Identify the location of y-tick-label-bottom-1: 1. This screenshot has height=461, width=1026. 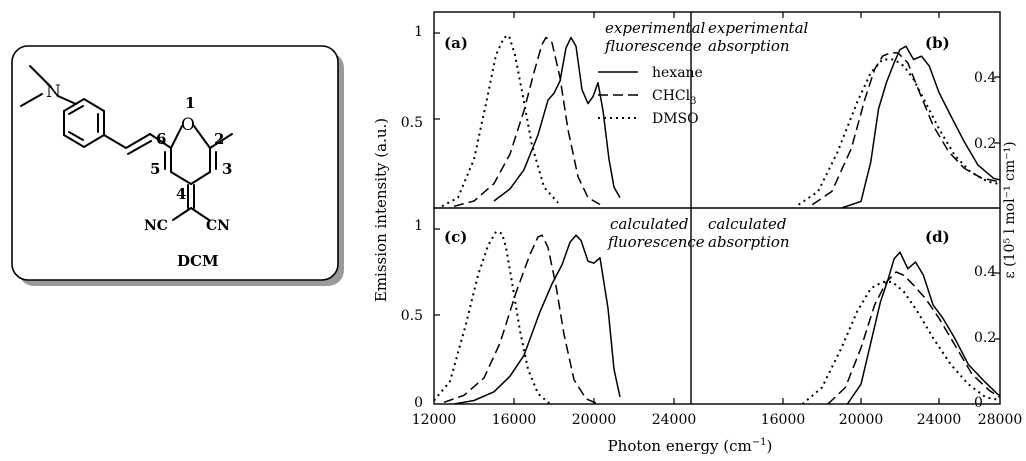
(418, 226).